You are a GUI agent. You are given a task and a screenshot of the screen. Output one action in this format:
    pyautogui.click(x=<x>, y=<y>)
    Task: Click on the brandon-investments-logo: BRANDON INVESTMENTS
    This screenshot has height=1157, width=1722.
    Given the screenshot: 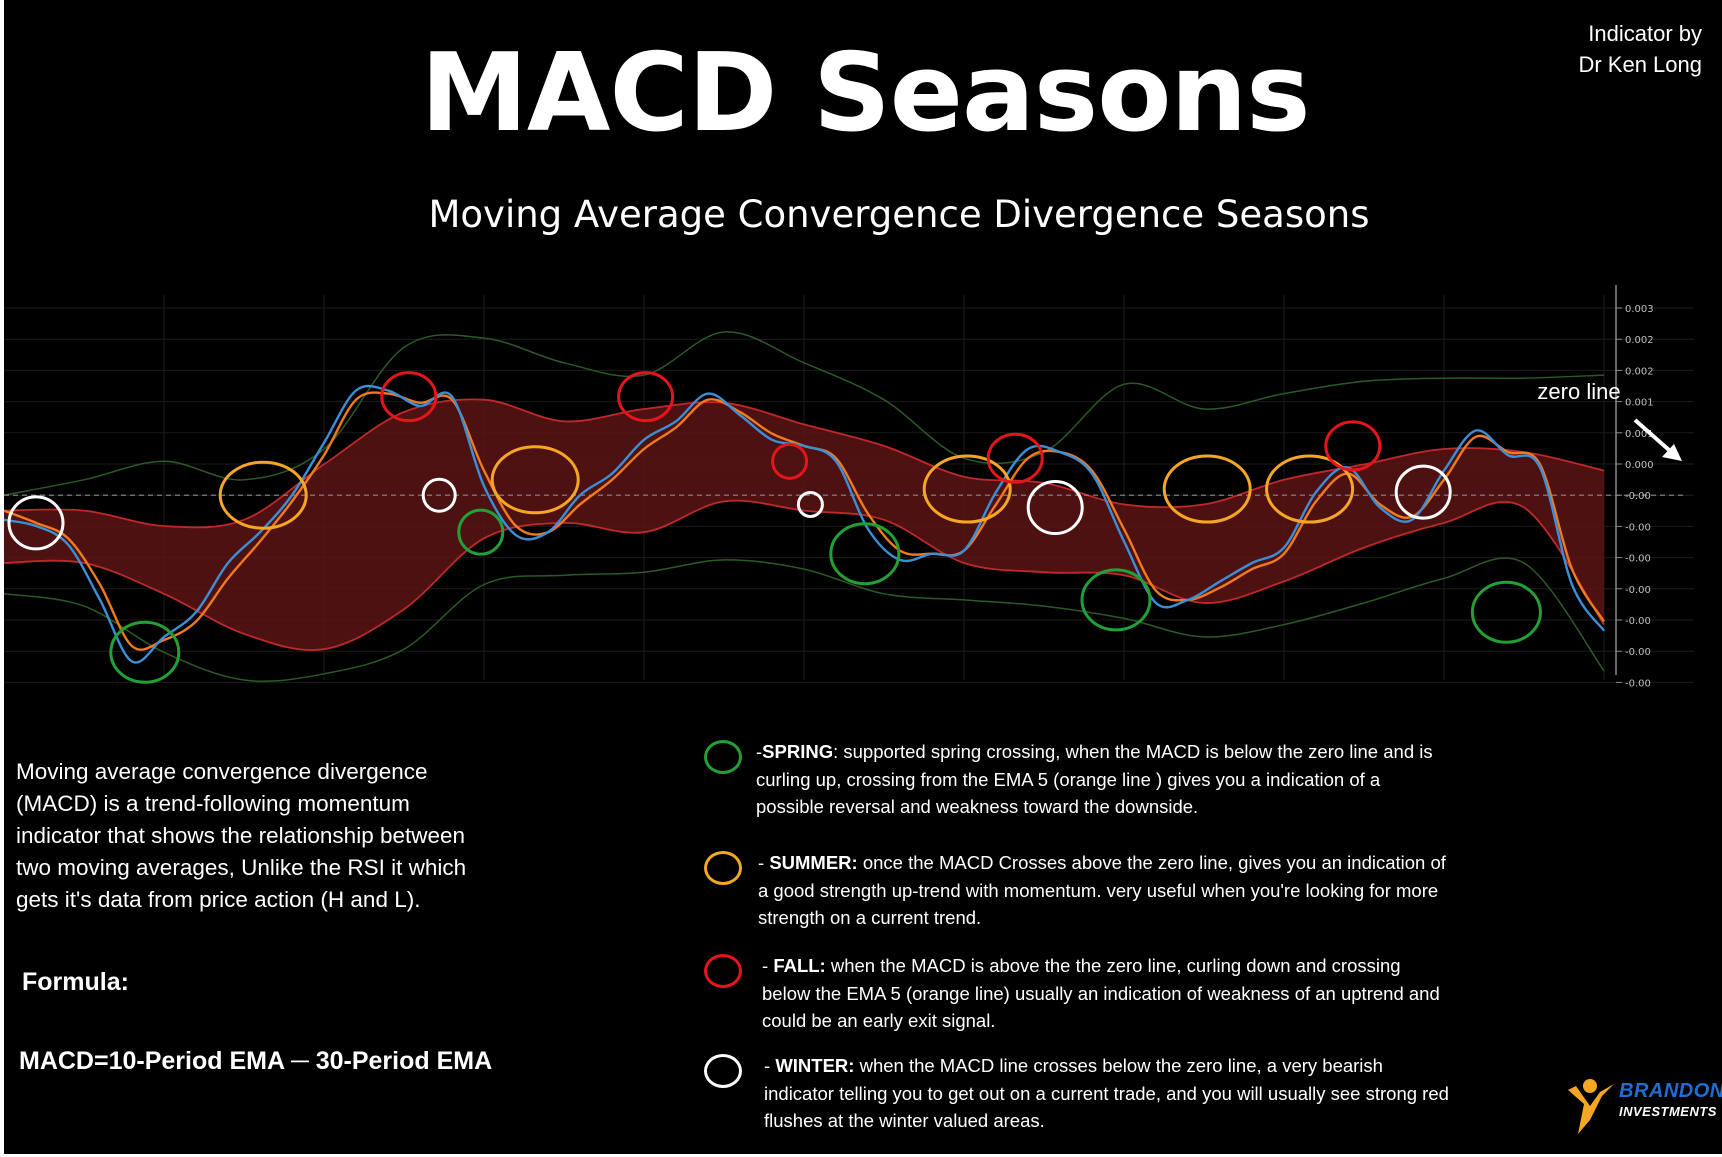 What is the action you would take?
    pyautogui.click(x=1643, y=1105)
    